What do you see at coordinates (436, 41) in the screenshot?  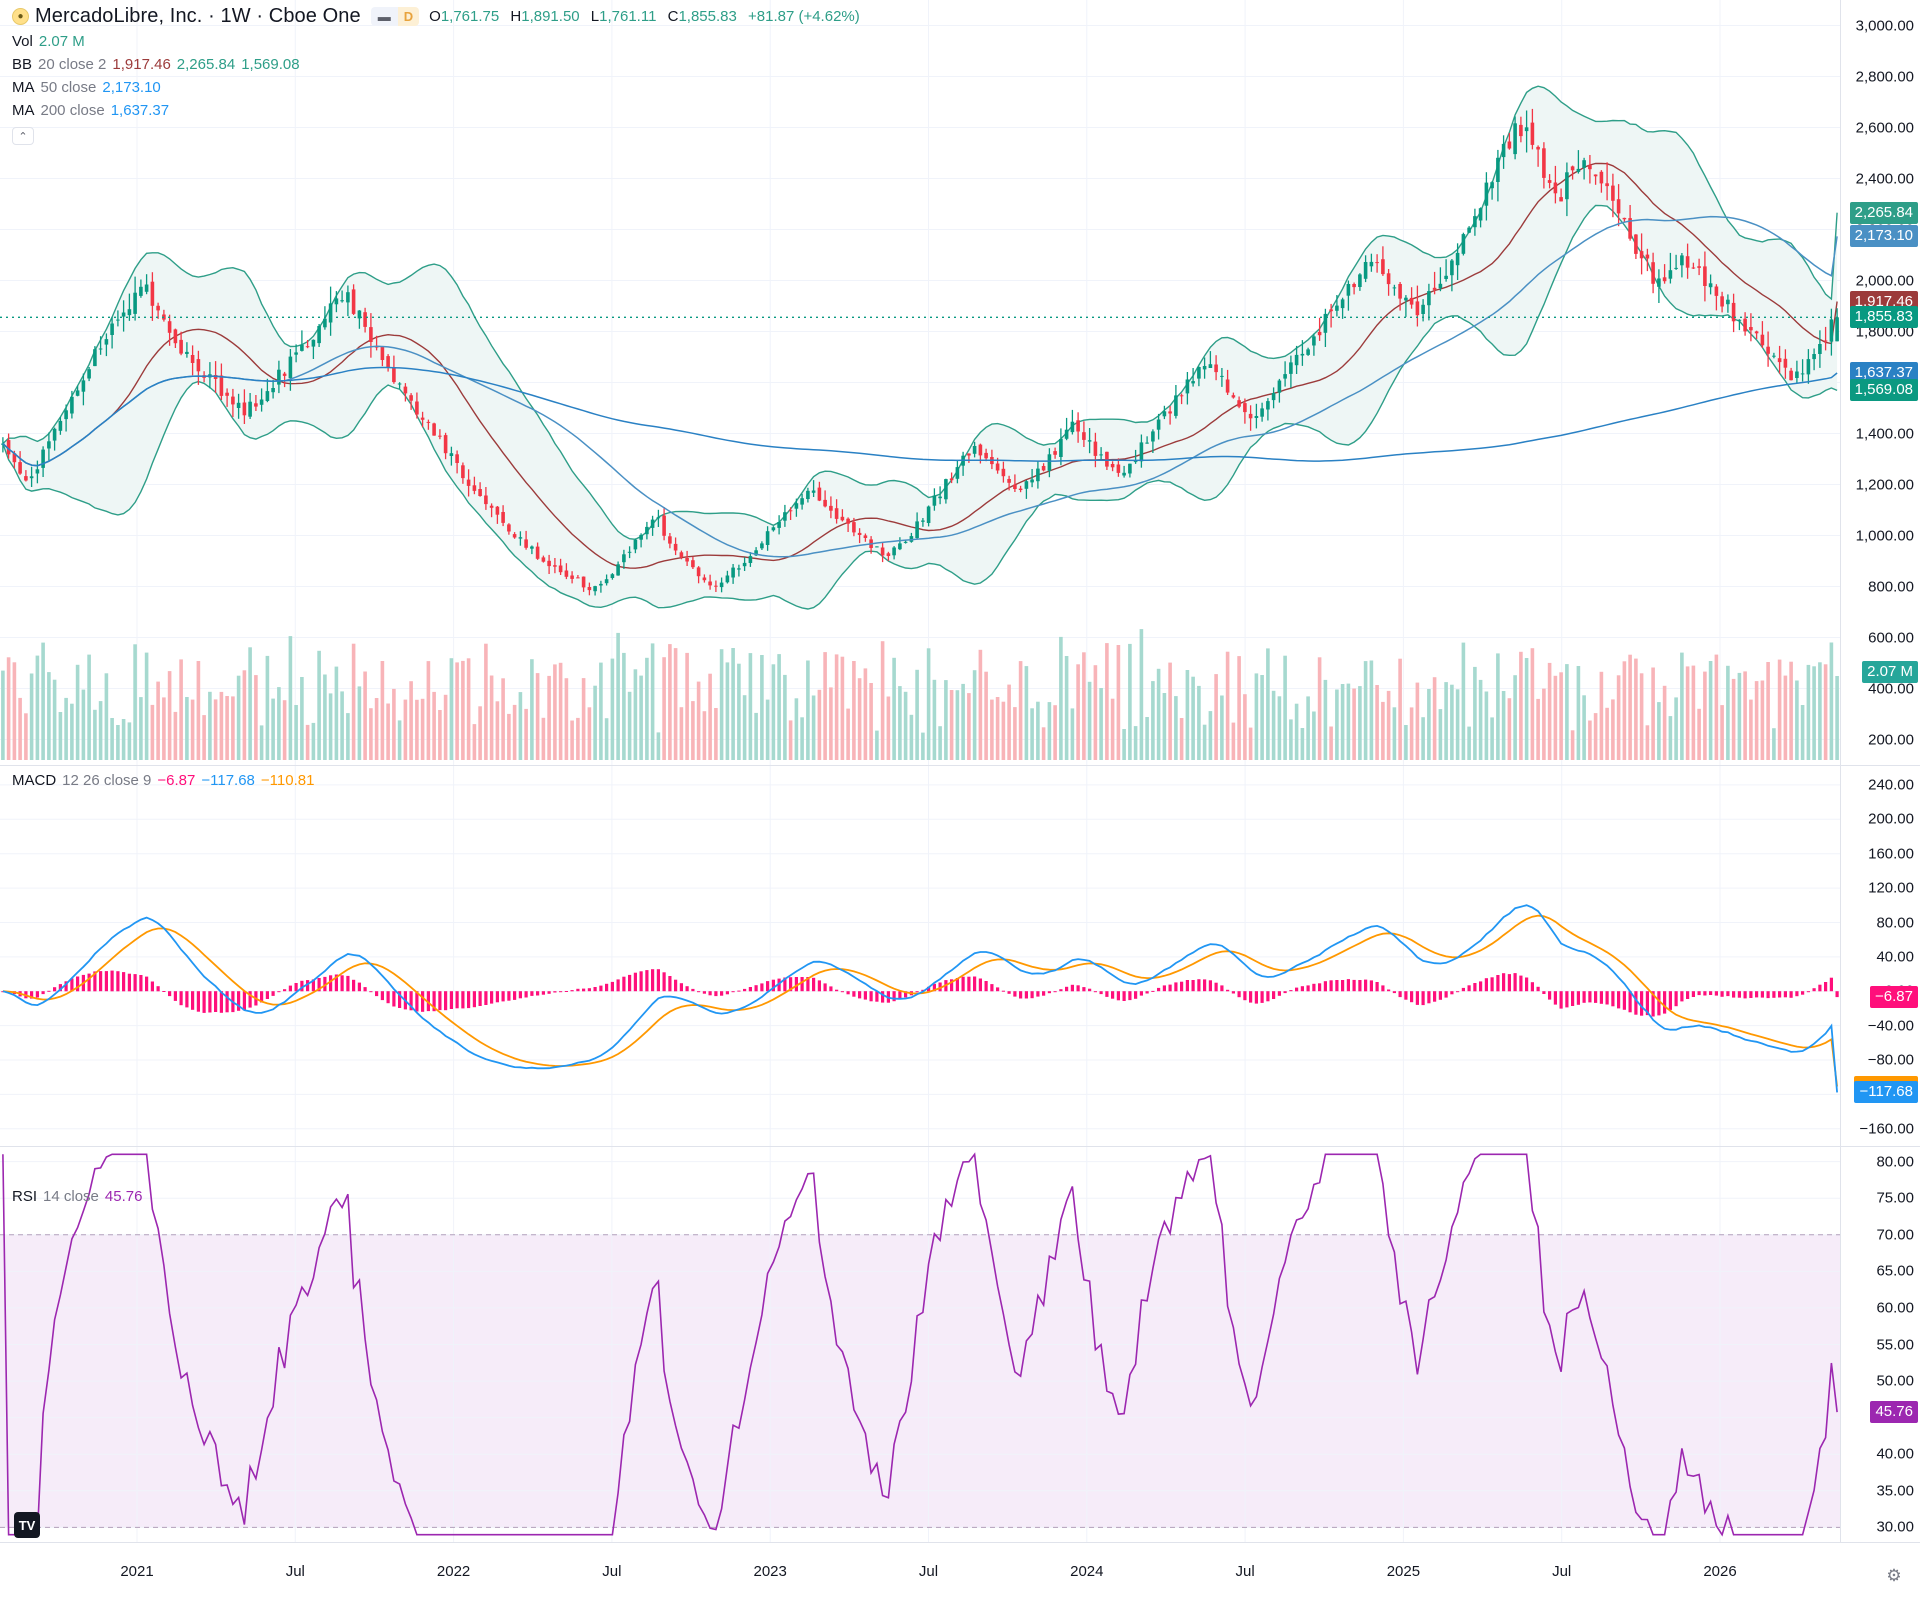 I see `volume-indicator-row: Vol 2.07 M` at bounding box center [436, 41].